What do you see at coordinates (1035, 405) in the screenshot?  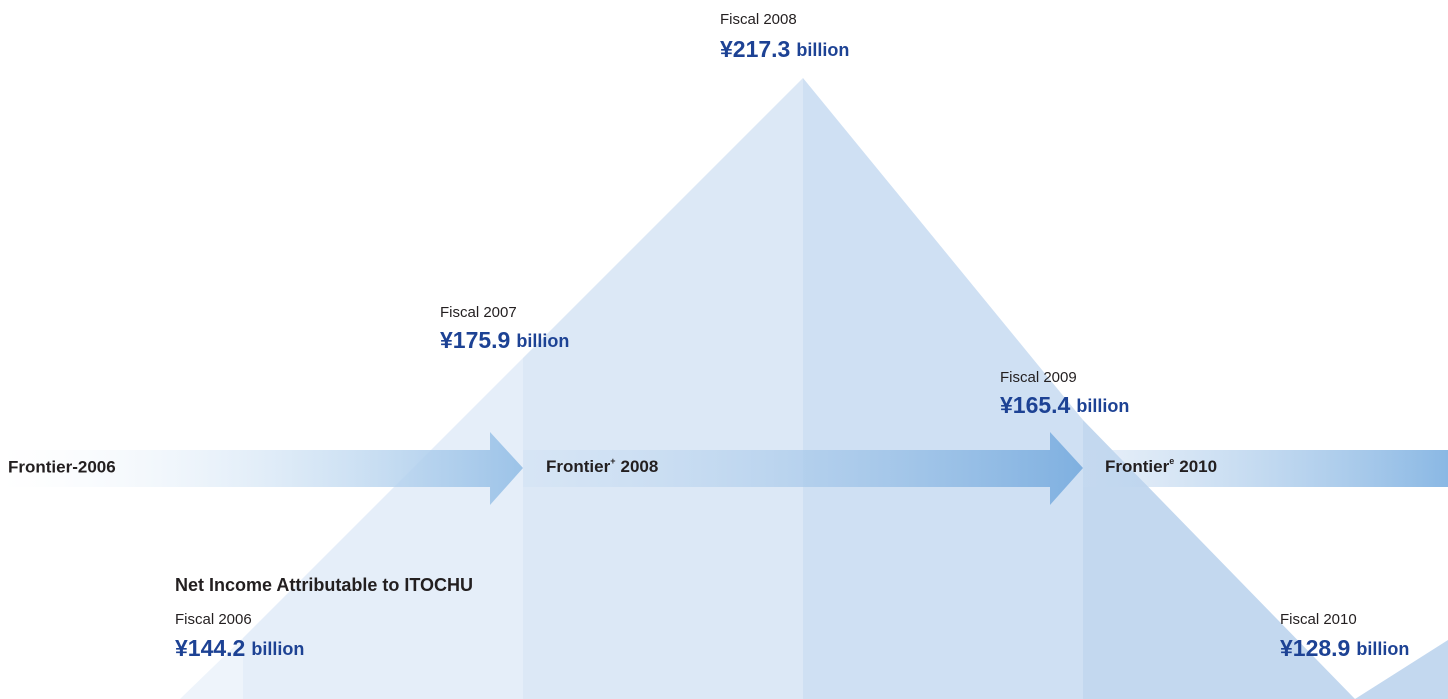 I see `amount-value: ¥165.4` at bounding box center [1035, 405].